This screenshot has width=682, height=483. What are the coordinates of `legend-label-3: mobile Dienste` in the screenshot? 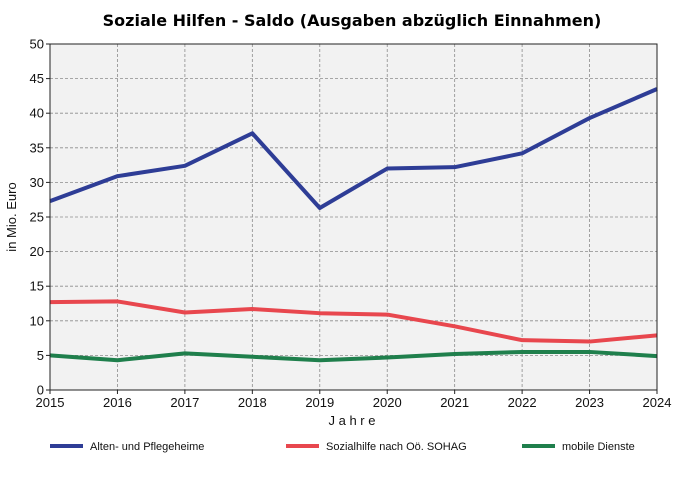 It's located at (598, 447).